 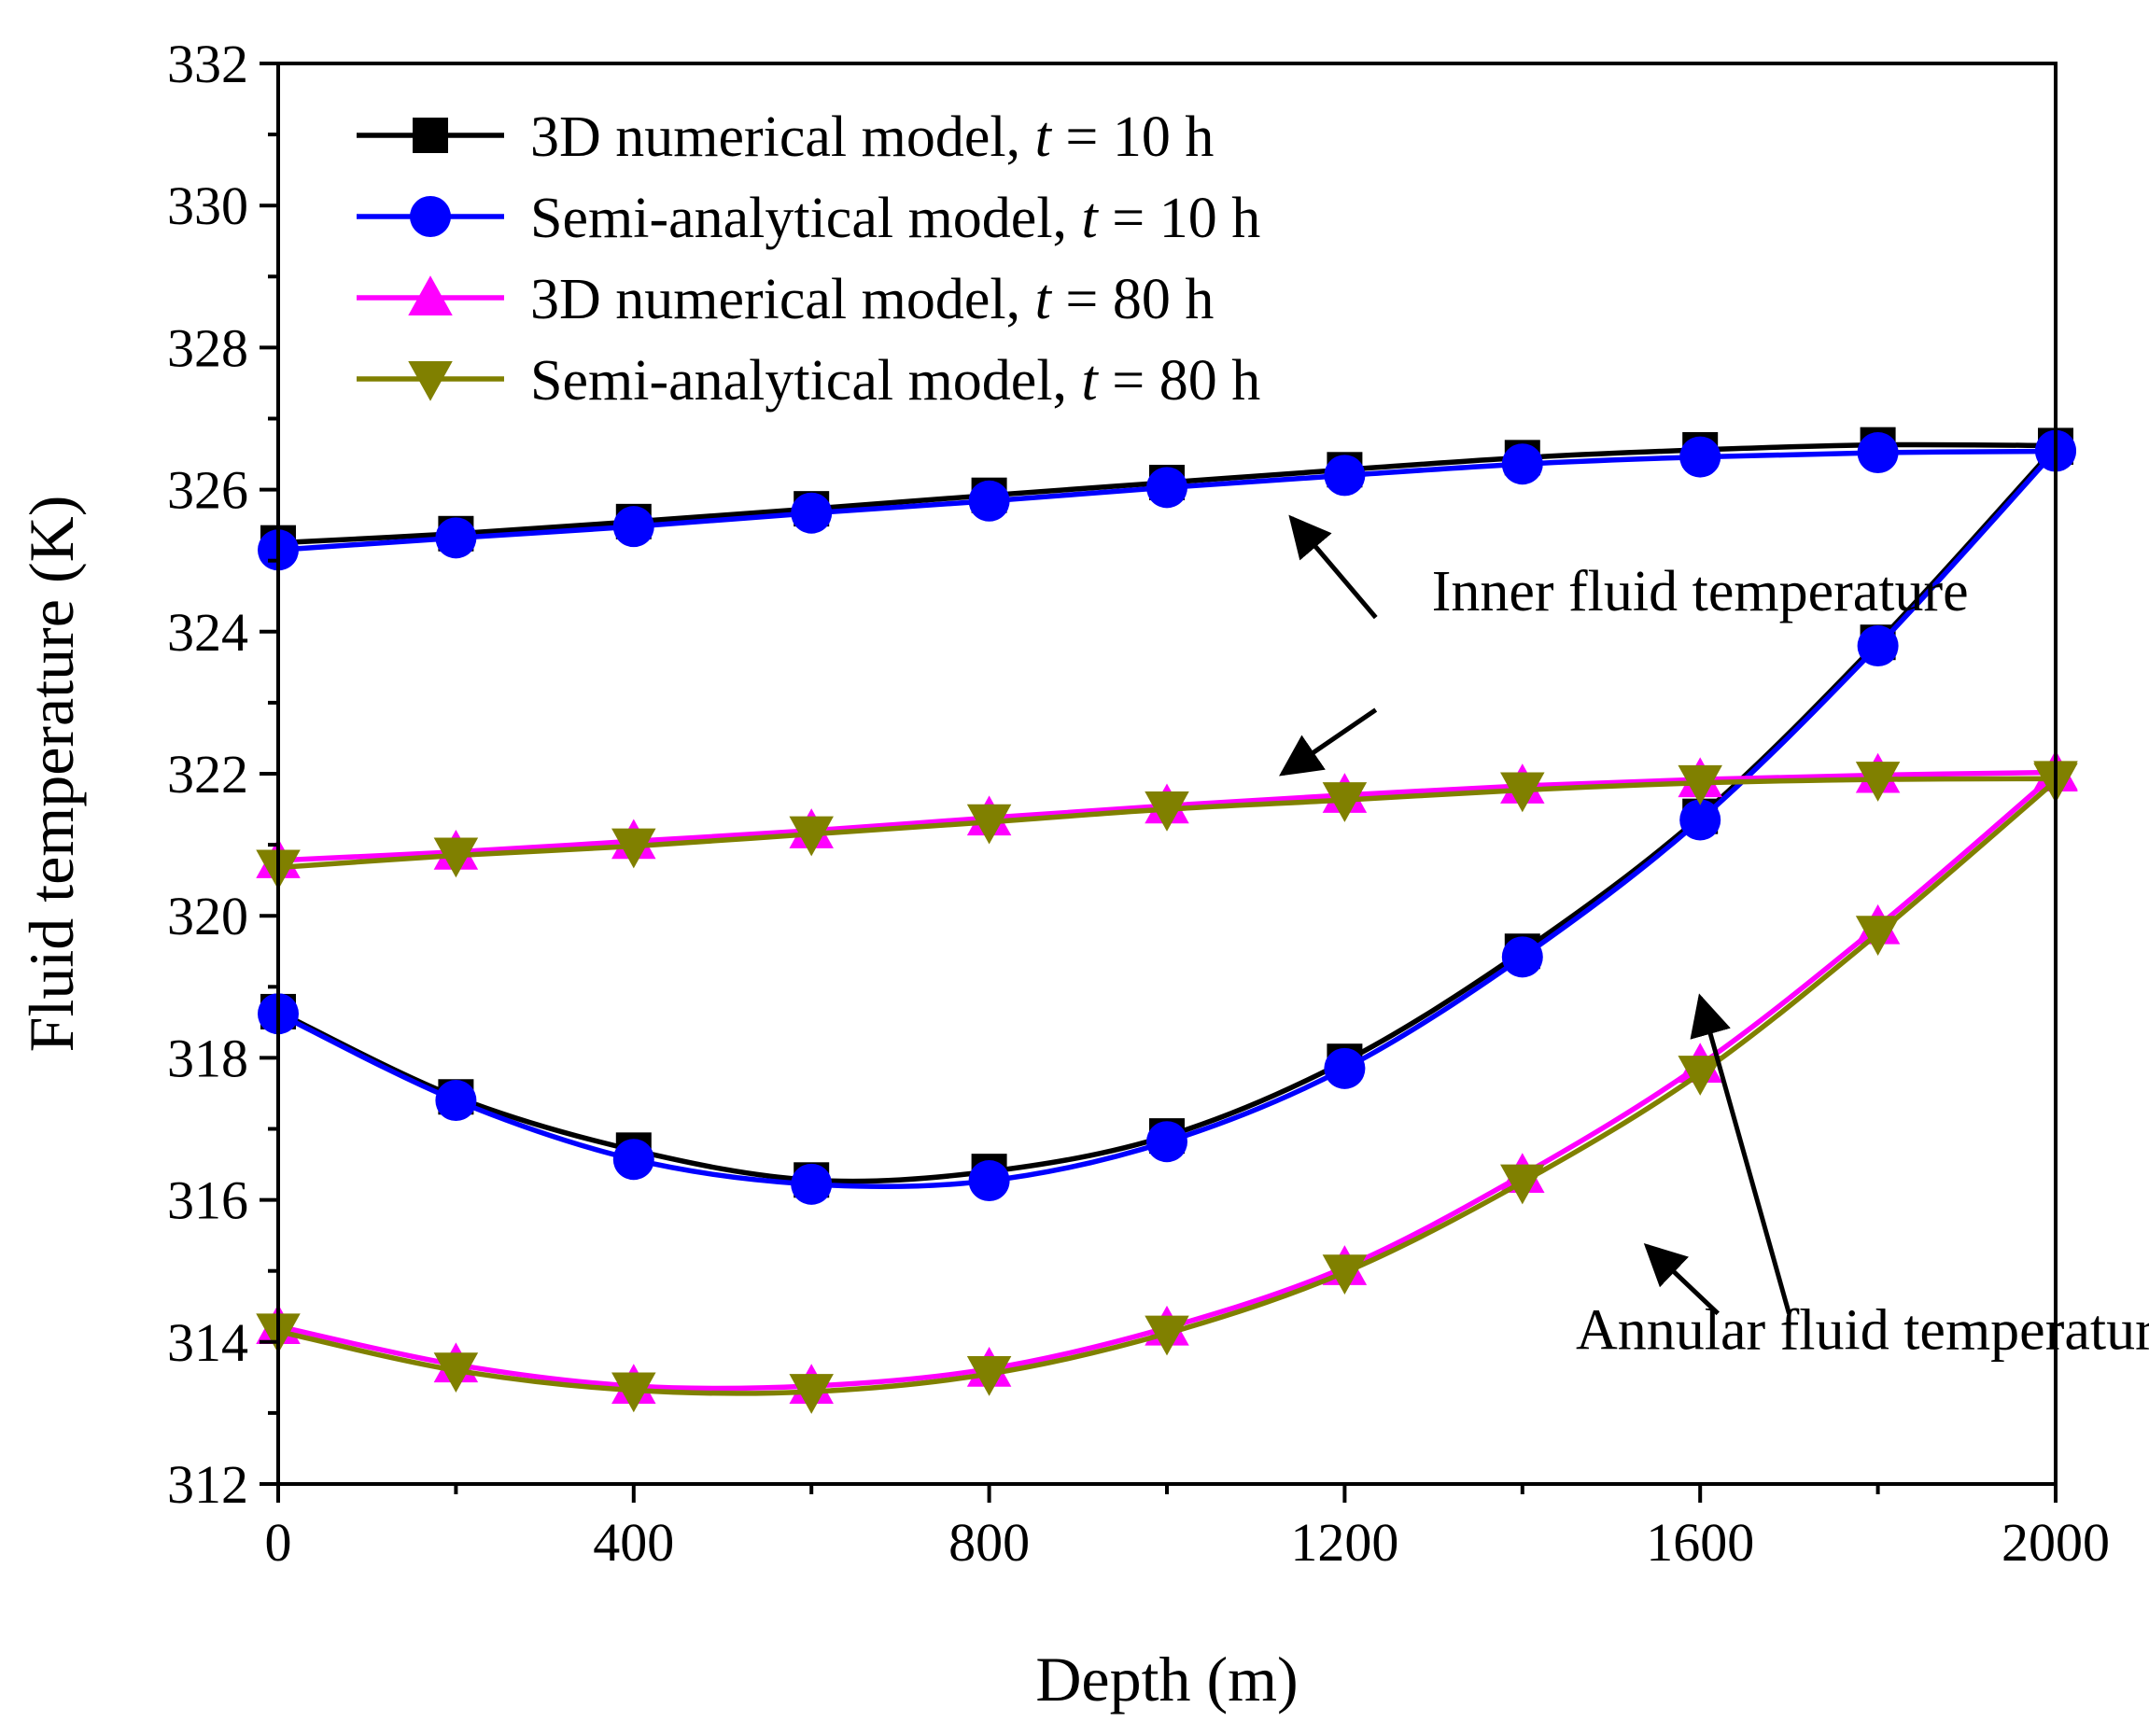 What do you see at coordinates (1862, 1330) in the screenshot?
I see `annotation-label-1: Annular fluid temperature` at bounding box center [1862, 1330].